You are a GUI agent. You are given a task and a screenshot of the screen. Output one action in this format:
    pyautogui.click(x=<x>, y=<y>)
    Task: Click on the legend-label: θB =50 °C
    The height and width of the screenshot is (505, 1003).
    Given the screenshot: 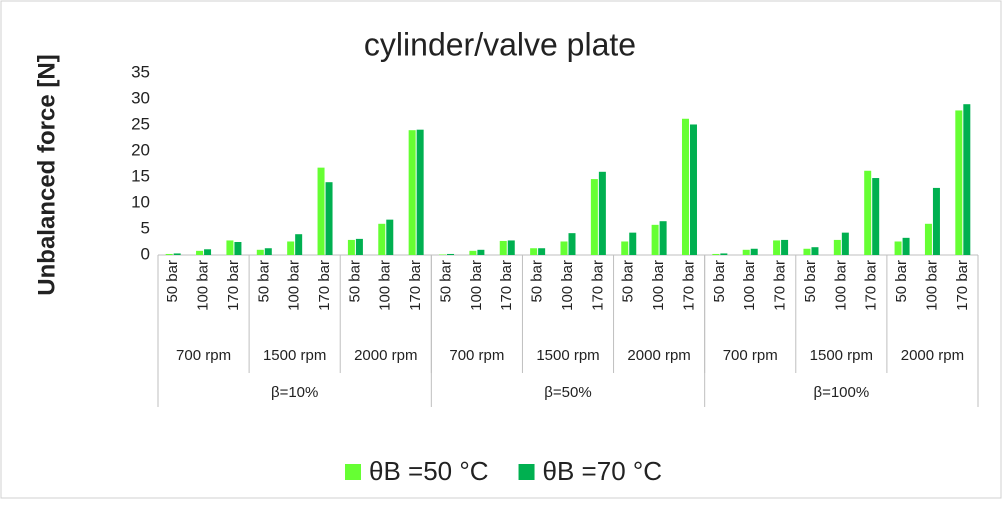 What is the action you would take?
    pyautogui.click(x=429, y=471)
    